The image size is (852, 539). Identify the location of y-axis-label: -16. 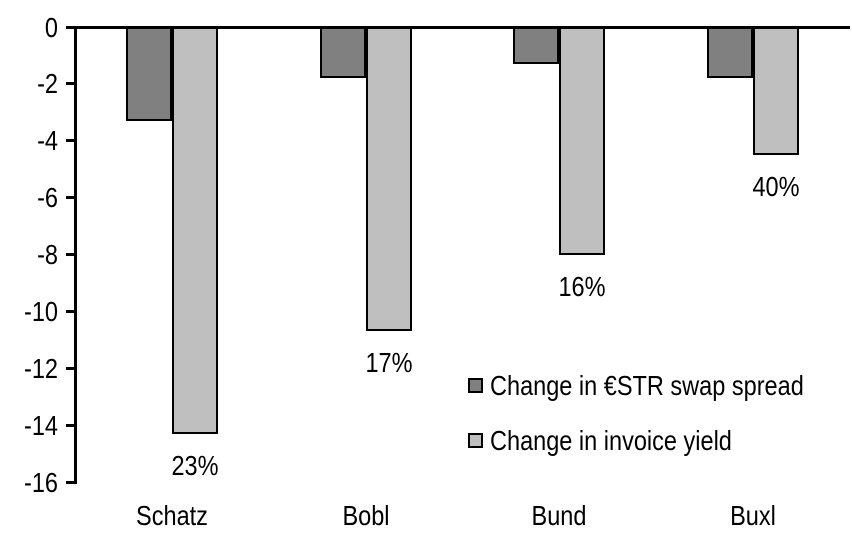
(41, 482).